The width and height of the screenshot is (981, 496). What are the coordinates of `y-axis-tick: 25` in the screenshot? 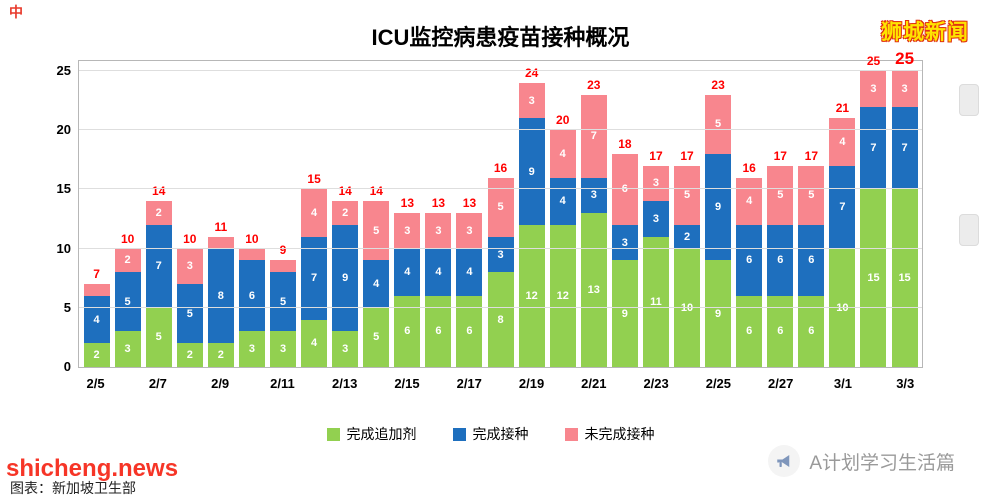 It's located at (63, 70).